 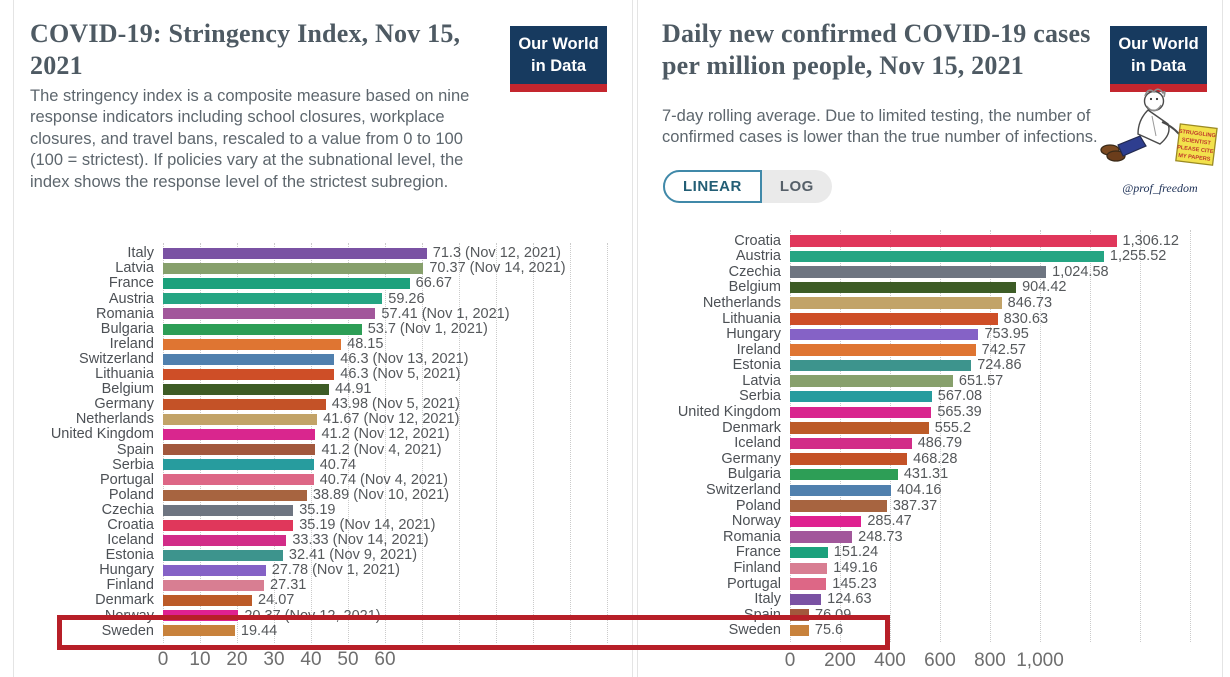 I want to click on country-label: Finland, so click(x=130, y=585).